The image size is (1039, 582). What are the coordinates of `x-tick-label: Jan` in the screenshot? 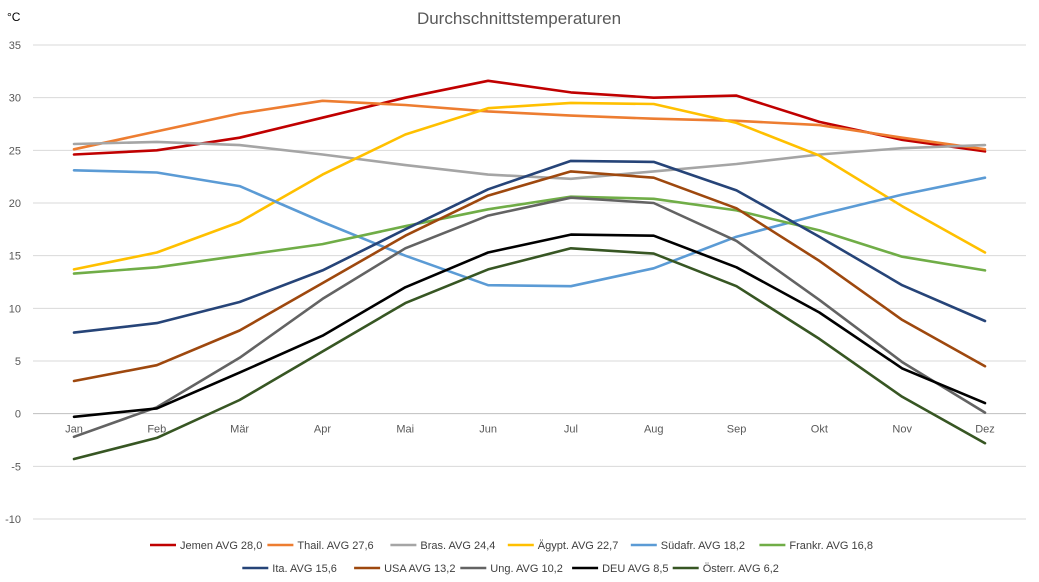 It's located at (74, 430).